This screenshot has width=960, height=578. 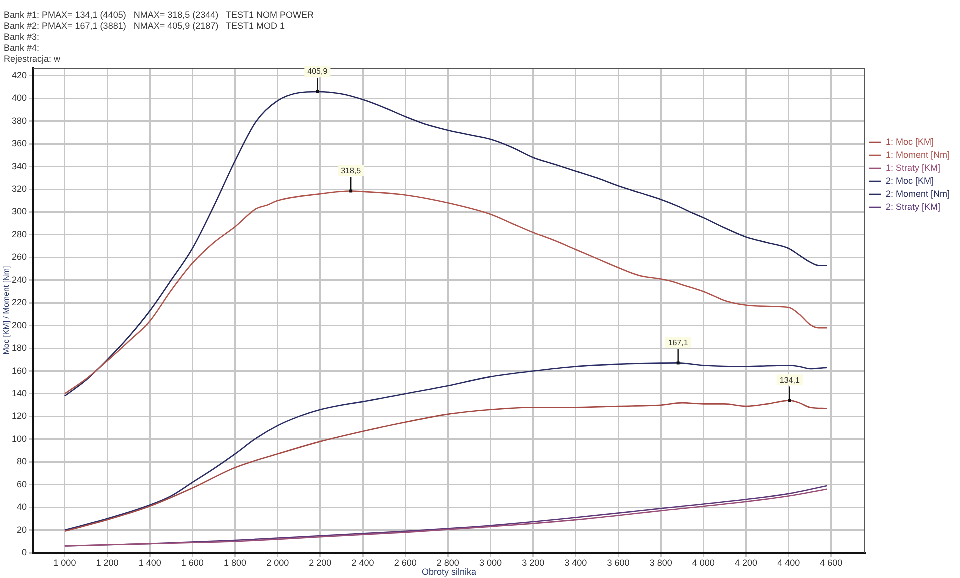 What do you see at coordinates (918, 155) in the screenshot?
I see `legend-label: 1: Moment [Nm]` at bounding box center [918, 155].